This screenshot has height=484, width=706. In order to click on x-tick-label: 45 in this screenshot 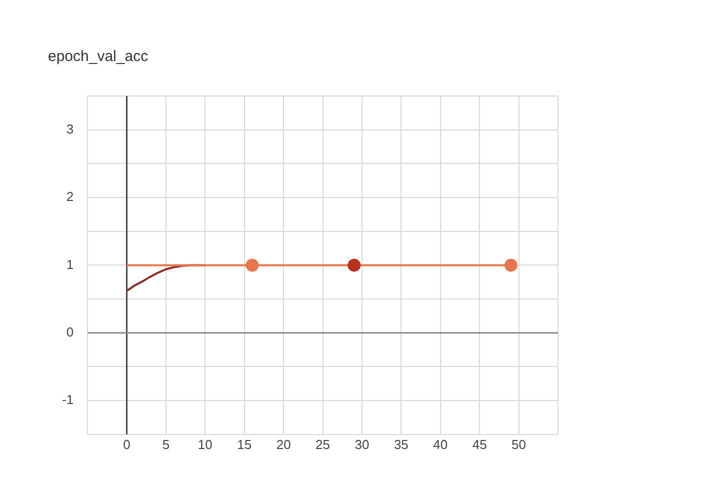, I will do `click(479, 444)`.